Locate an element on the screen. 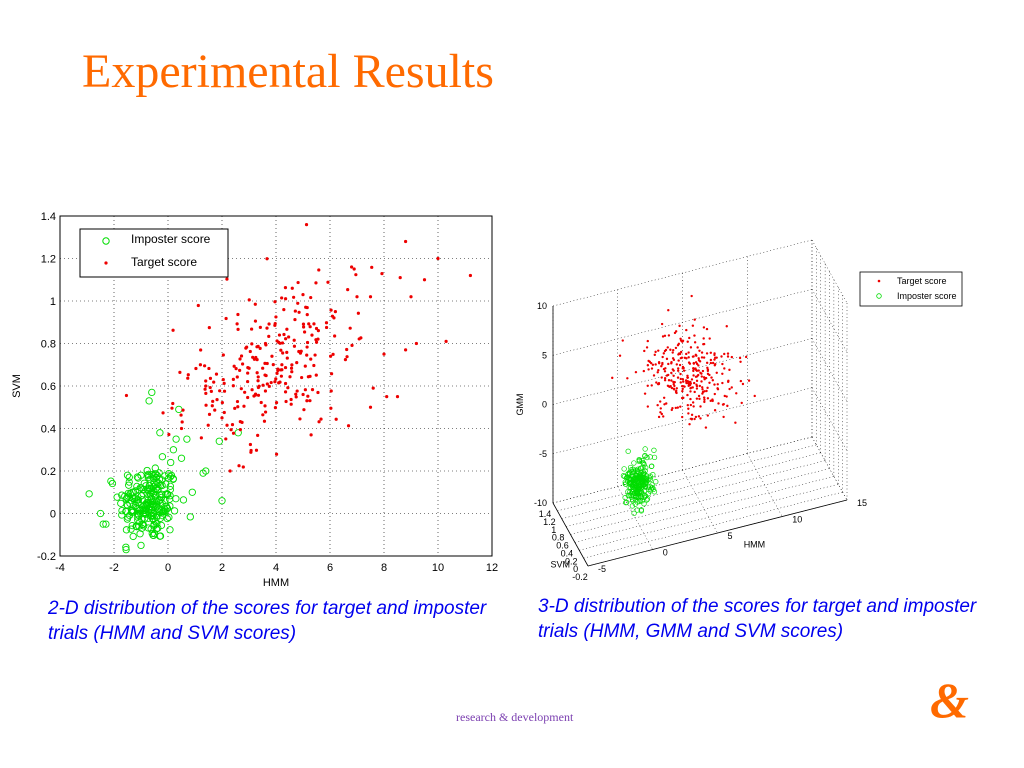 The image size is (1024, 768). x-tick-label: 8 is located at coordinates (384, 568).